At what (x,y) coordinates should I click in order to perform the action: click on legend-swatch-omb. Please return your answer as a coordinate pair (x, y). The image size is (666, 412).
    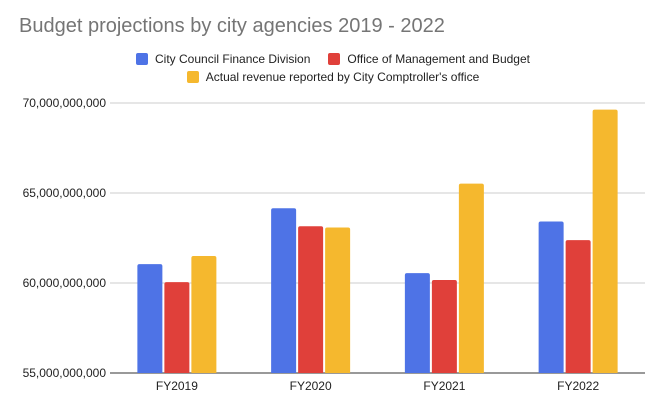
    Looking at the image, I should click on (334, 59).